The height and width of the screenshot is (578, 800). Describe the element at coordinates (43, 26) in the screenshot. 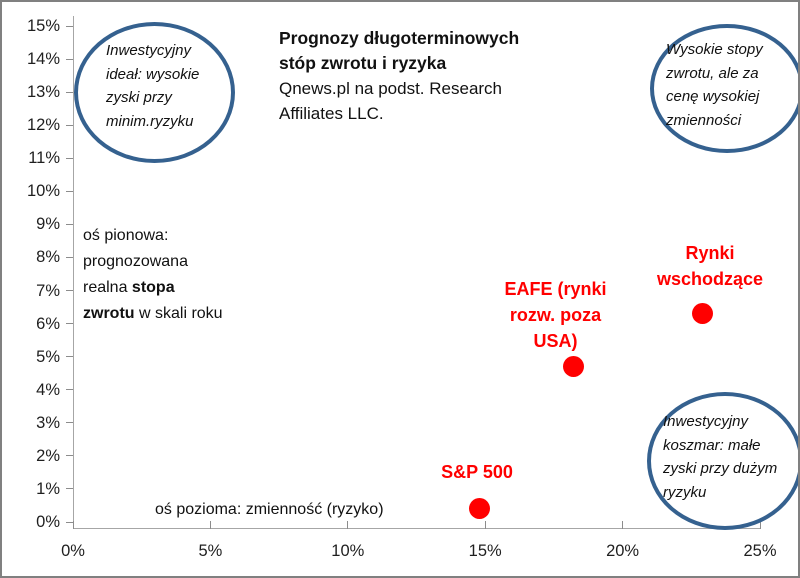

I see `y-tick-label: 15%` at that location.